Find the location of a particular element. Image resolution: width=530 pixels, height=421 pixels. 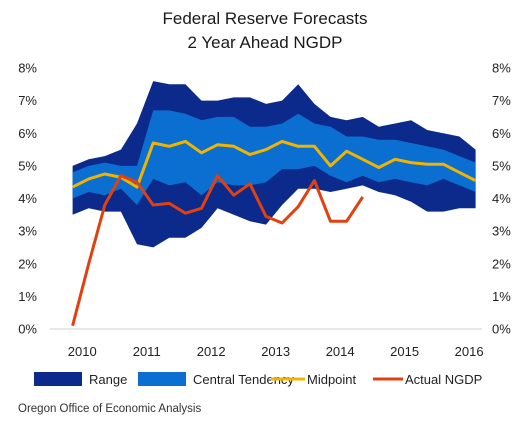

y-tick-label-left: 7% is located at coordinates (27, 100).